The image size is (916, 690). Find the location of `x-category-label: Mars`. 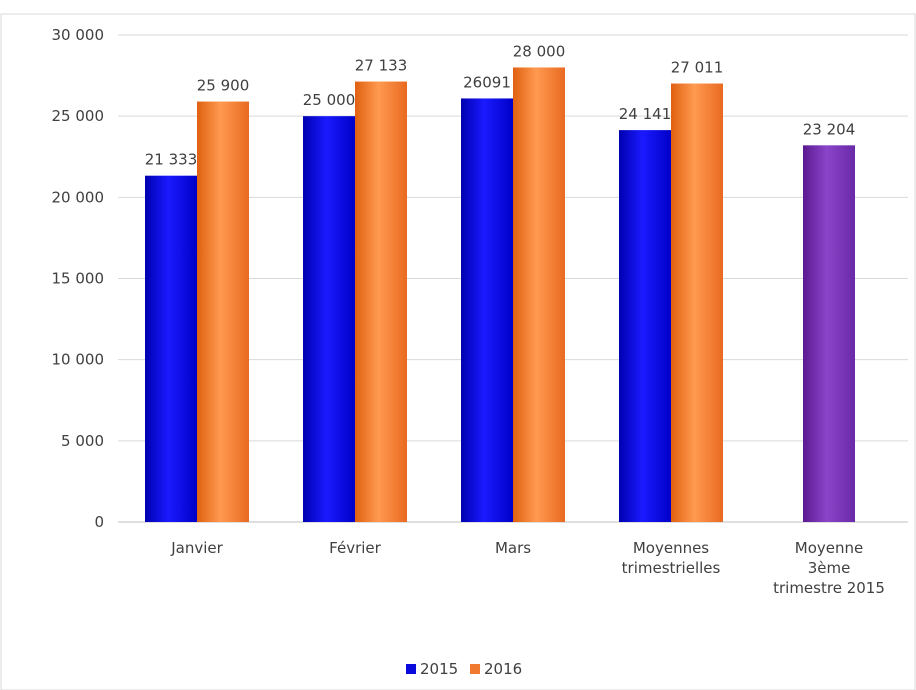

x-category-label: Mars is located at coordinates (513, 548).